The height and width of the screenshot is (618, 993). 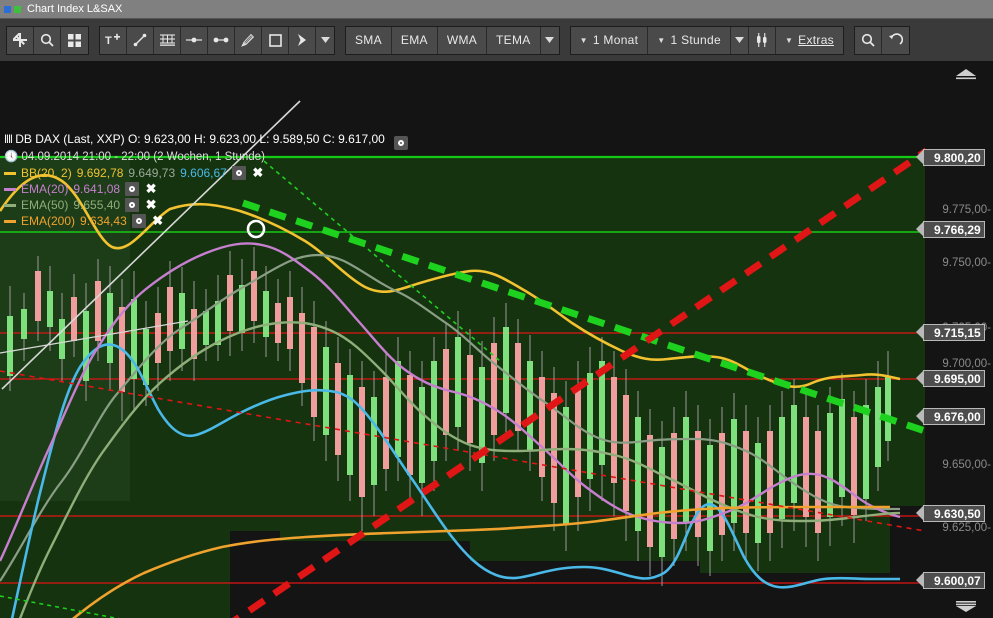 I want to click on indicator-legend-bb: BB(20, 2) 9.692,78 9.649,73 9.606,67 ✖, so click(x=134, y=172).